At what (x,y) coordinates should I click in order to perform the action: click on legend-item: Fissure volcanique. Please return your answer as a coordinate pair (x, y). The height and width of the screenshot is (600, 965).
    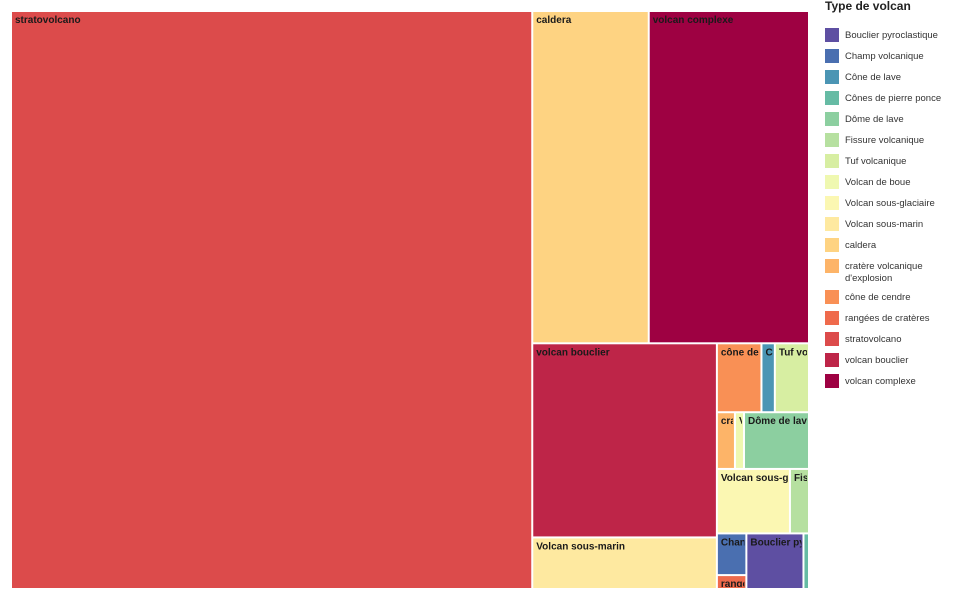
    Looking at the image, I should click on (892, 141).